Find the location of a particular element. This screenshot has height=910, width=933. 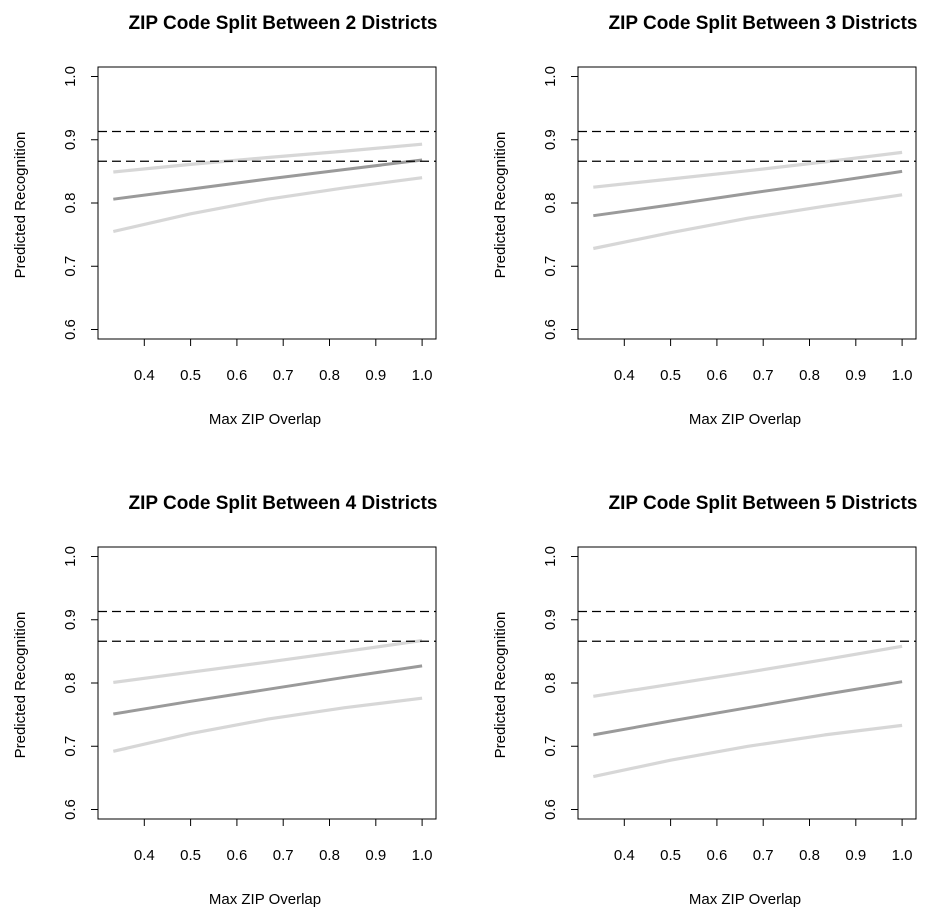

chart-title: ZIP Code Split Between 4 Districts is located at coordinates (282, 503).